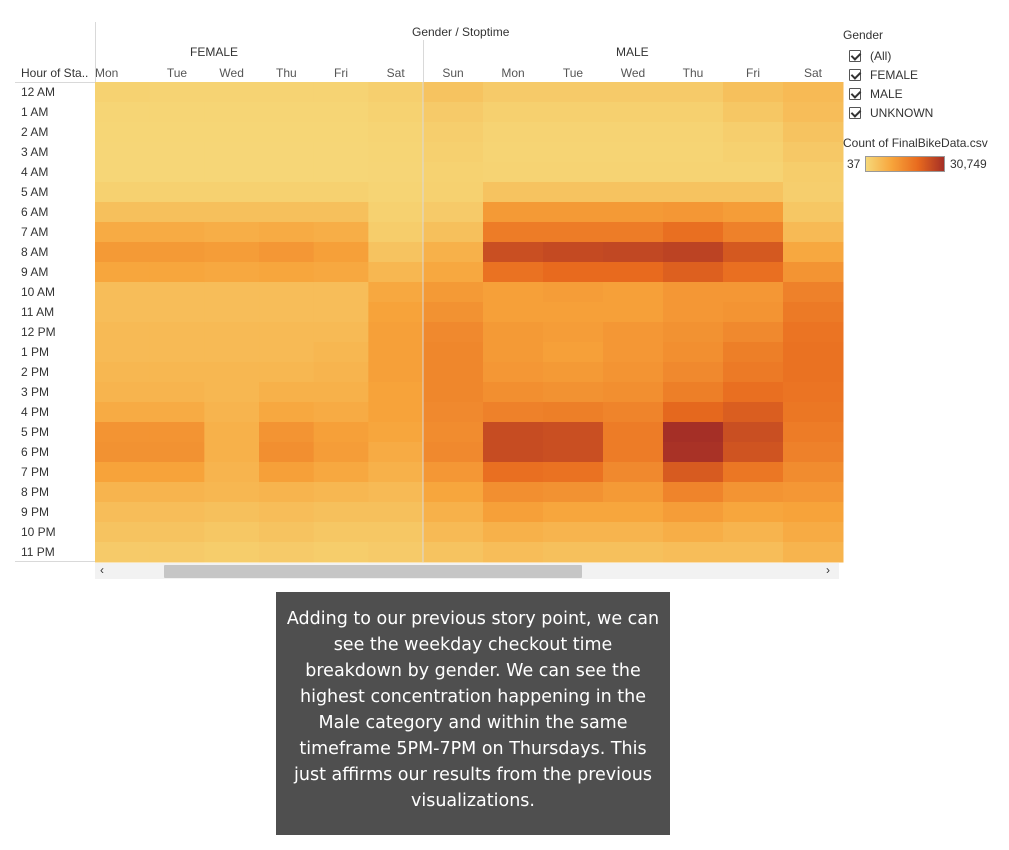 The width and height of the screenshot is (1009, 850). I want to click on scroll-right-icon: ›, so click(828, 570).